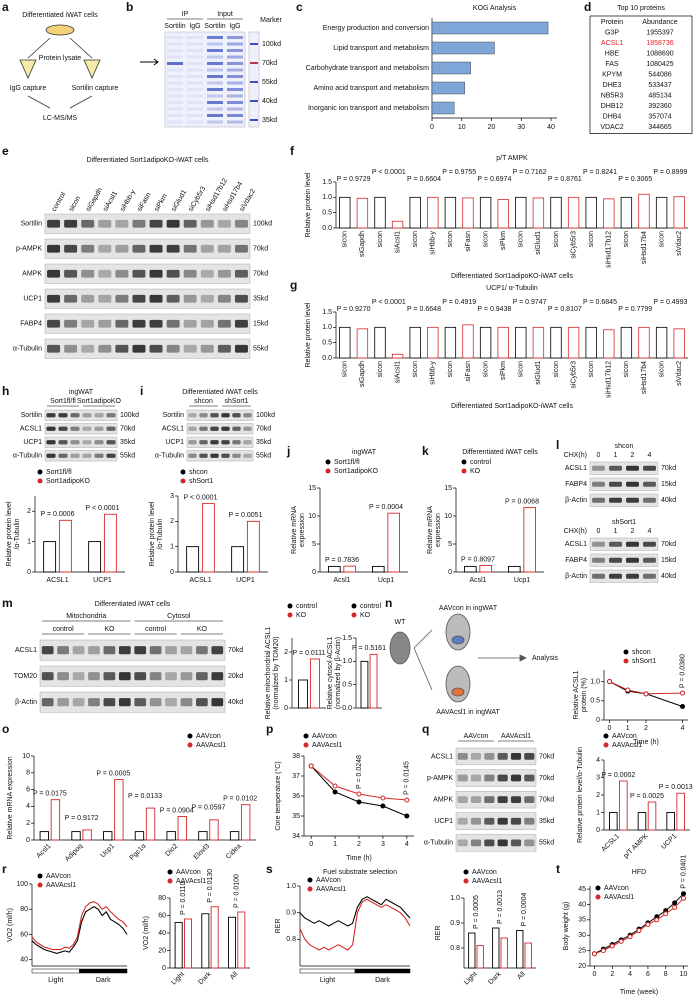 The height and width of the screenshot is (1000, 696). What do you see at coordinates (659, 43) in the screenshot?
I see `table-cell: 1858736` at bounding box center [659, 43].